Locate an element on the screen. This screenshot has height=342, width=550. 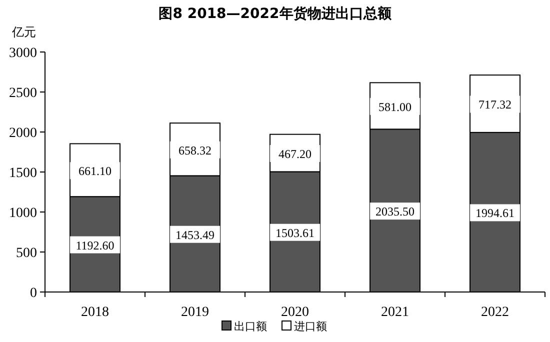
y-tick-label: 3000 is located at coordinates (23, 53).